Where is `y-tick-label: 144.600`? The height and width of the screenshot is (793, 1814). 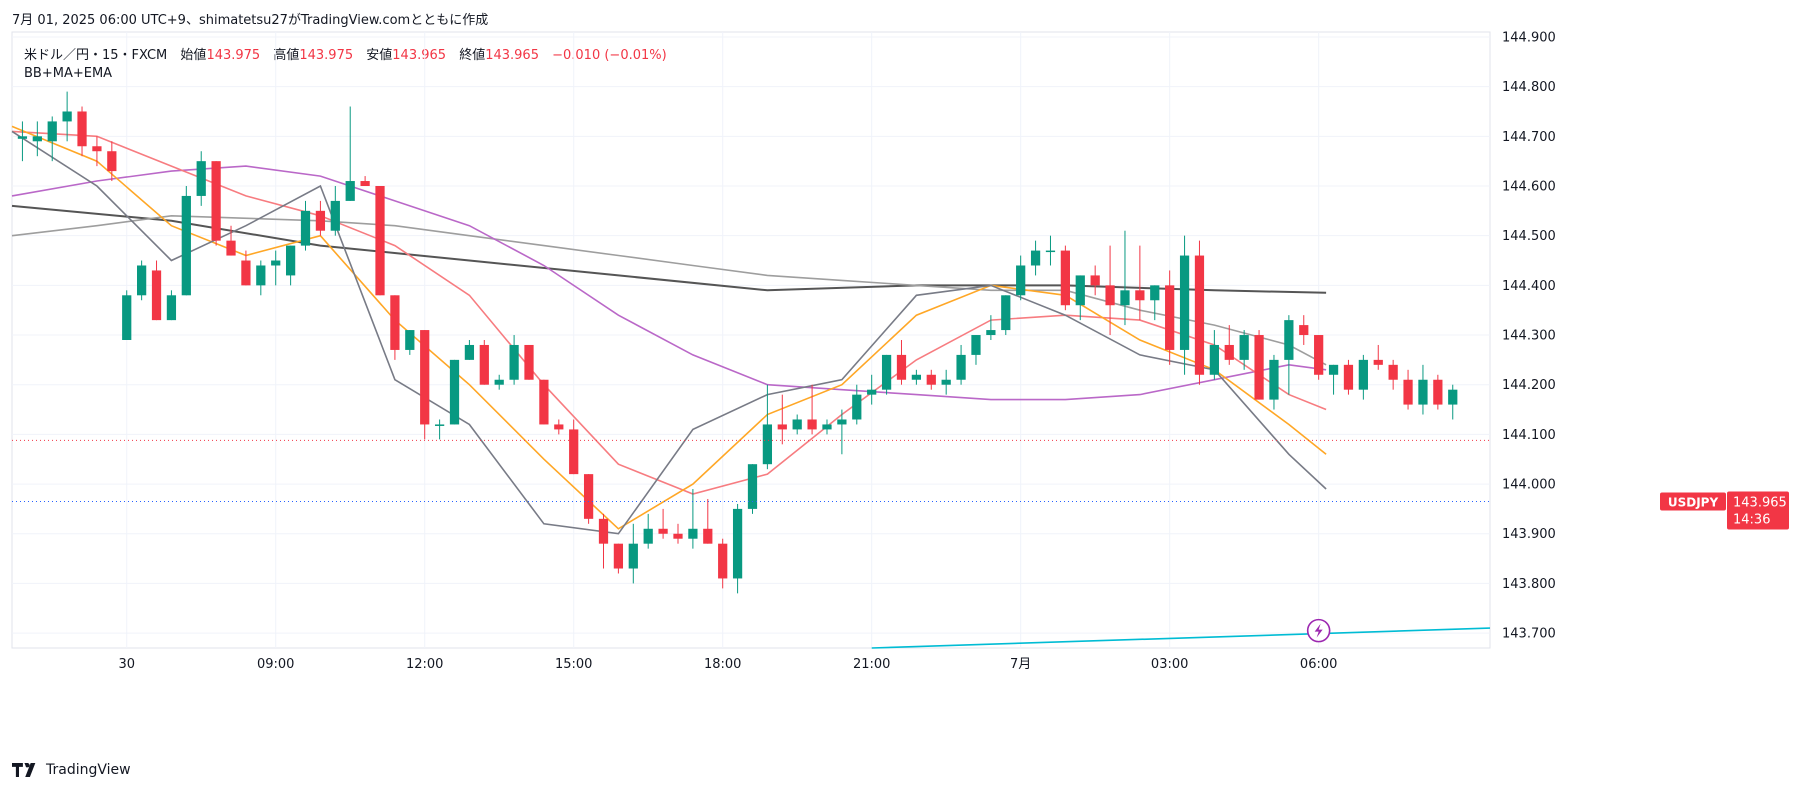
y-tick-label: 144.600 is located at coordinates (1529, 187).